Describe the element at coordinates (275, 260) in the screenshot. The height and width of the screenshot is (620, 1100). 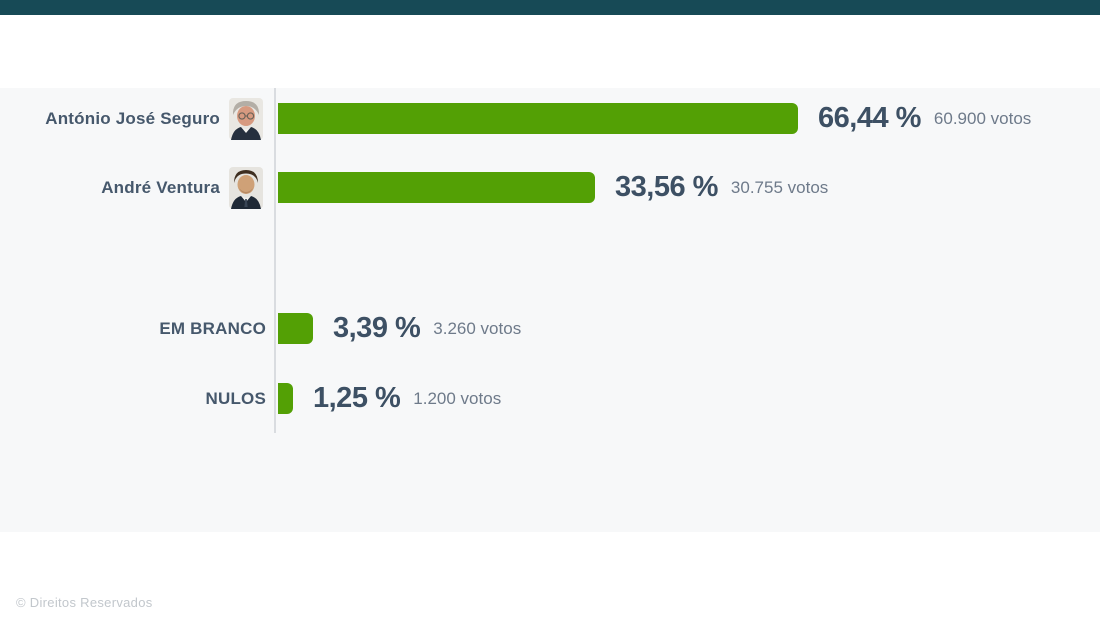
I see `axis-baseline` at that location.